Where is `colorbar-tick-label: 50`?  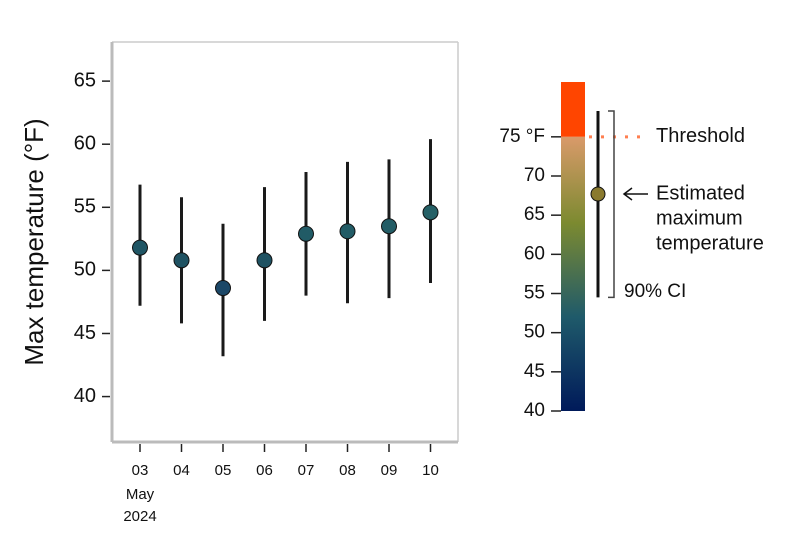 colorbar-tick-label: 50 is located at coordinates (534, 332).